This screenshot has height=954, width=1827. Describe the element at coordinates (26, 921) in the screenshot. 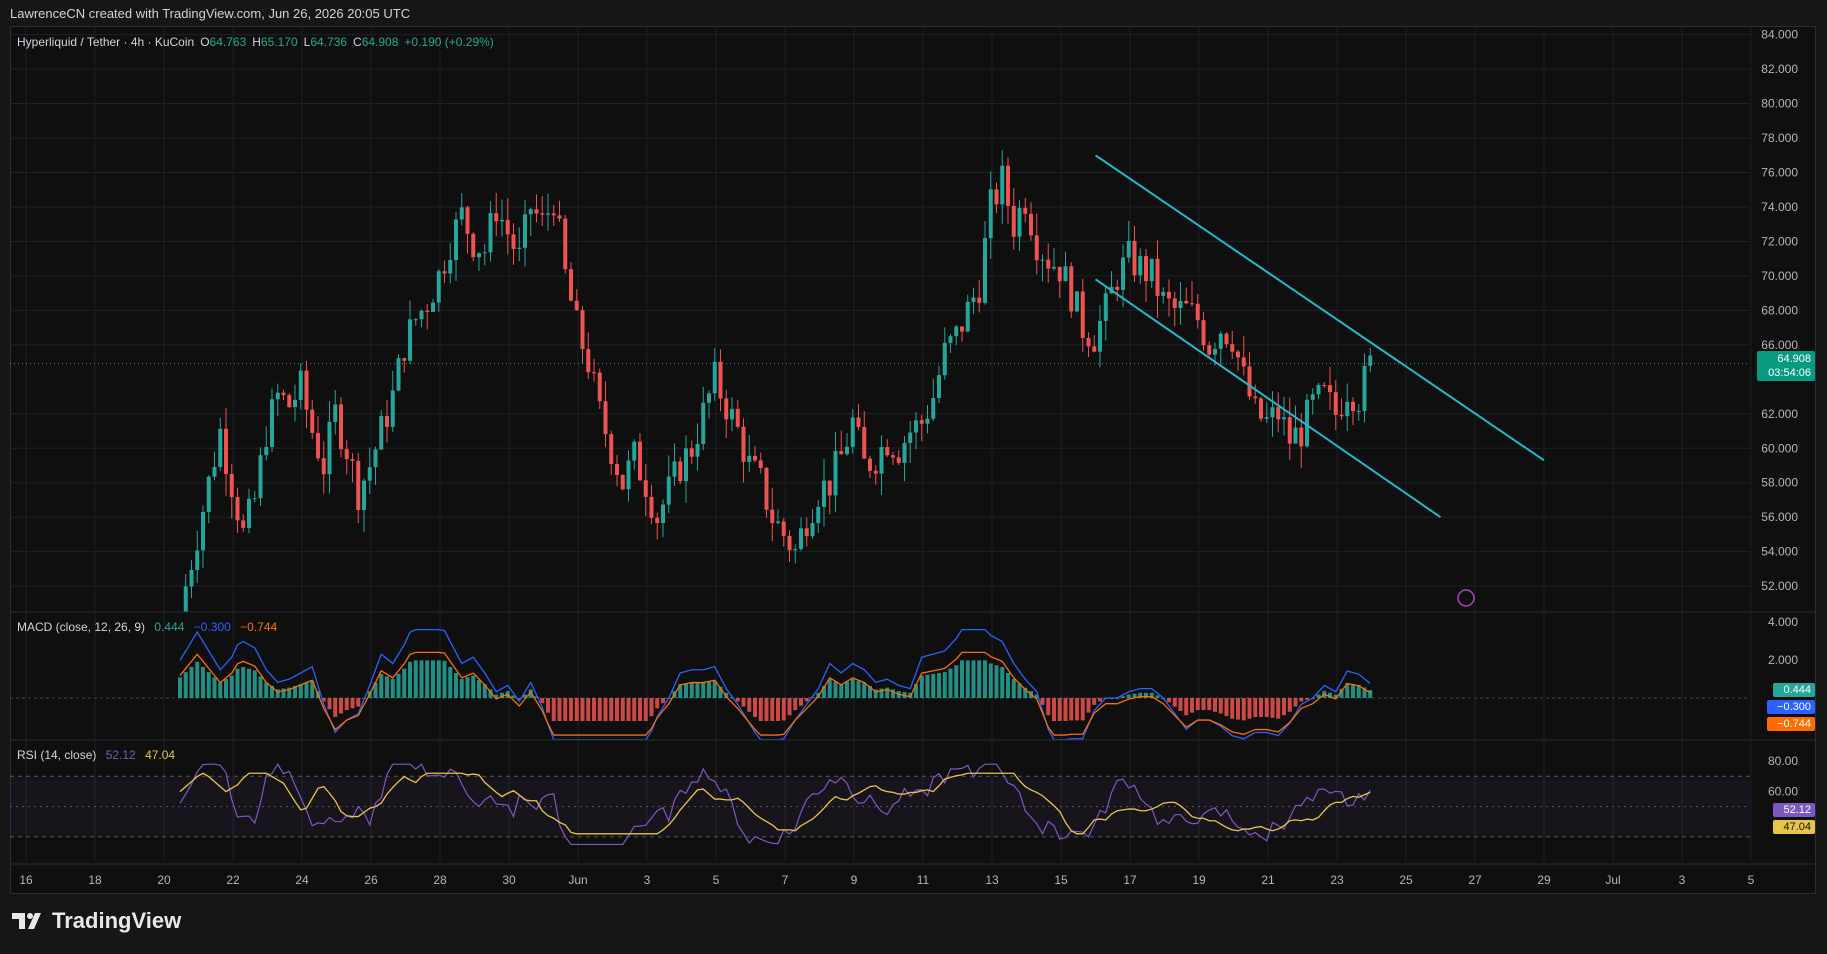

I see `tradingview-icon` at that location.